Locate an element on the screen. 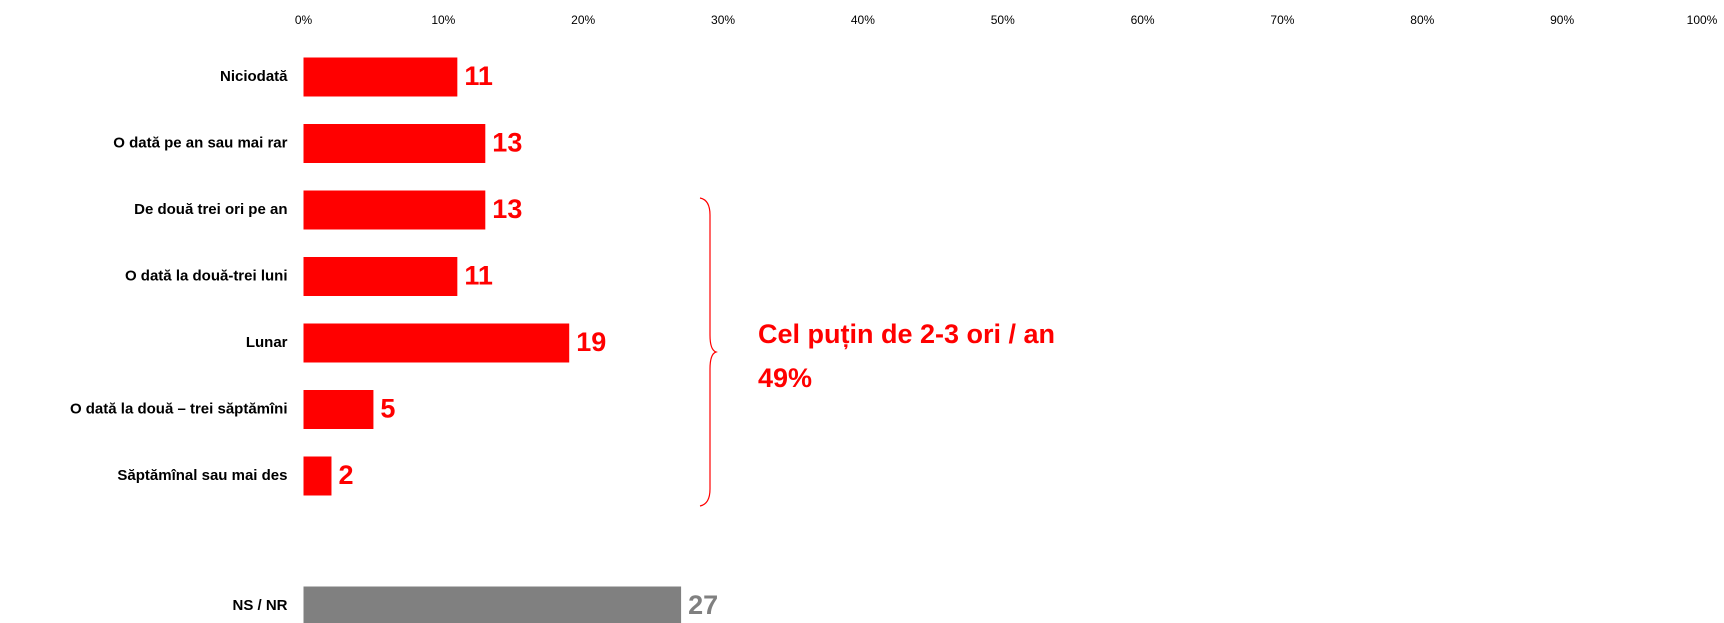  x-tick-label: 100% is located at coordinates (1702, 20).